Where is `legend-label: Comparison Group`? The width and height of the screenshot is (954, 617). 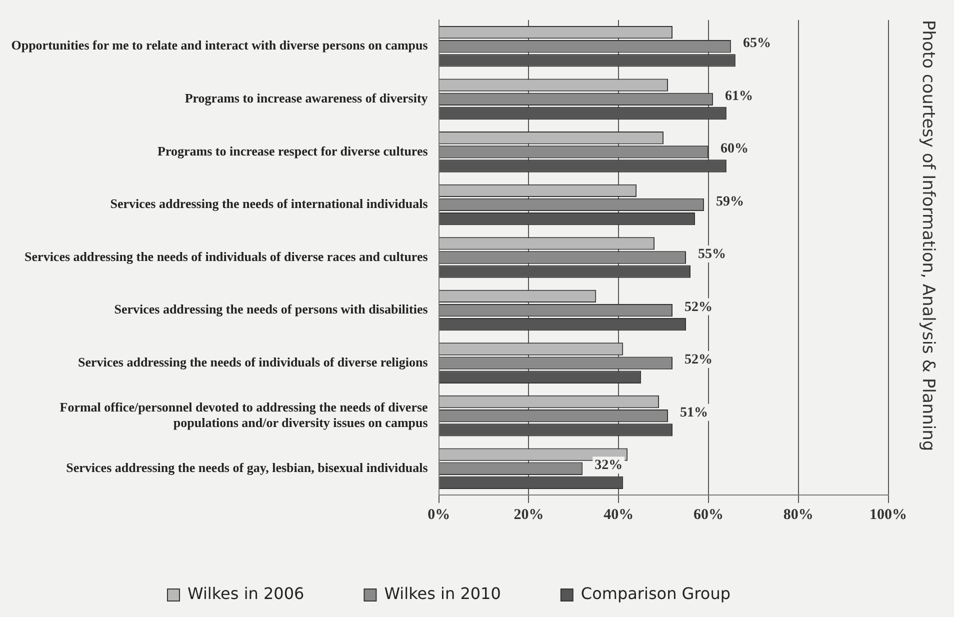
legend-label: Comparison Group is located at coordinates (655, 594).